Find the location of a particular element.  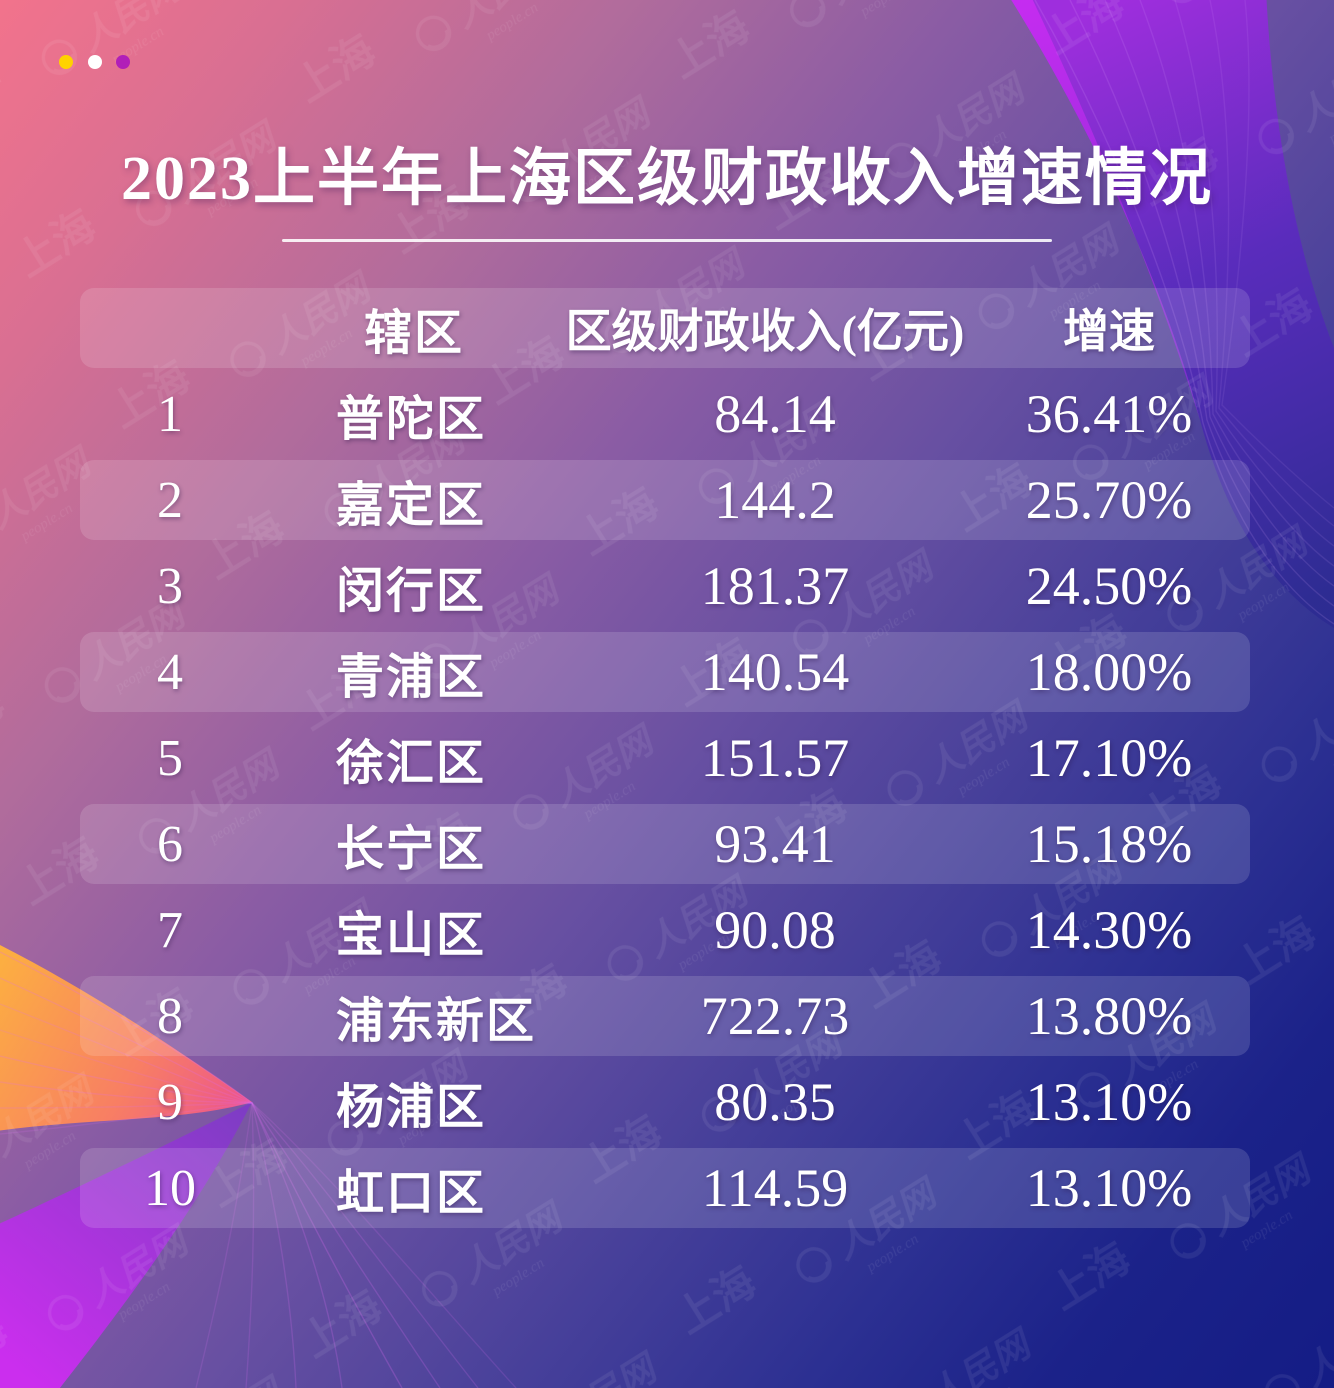

rank-value: 8 is located at coordinates (170, 1016).